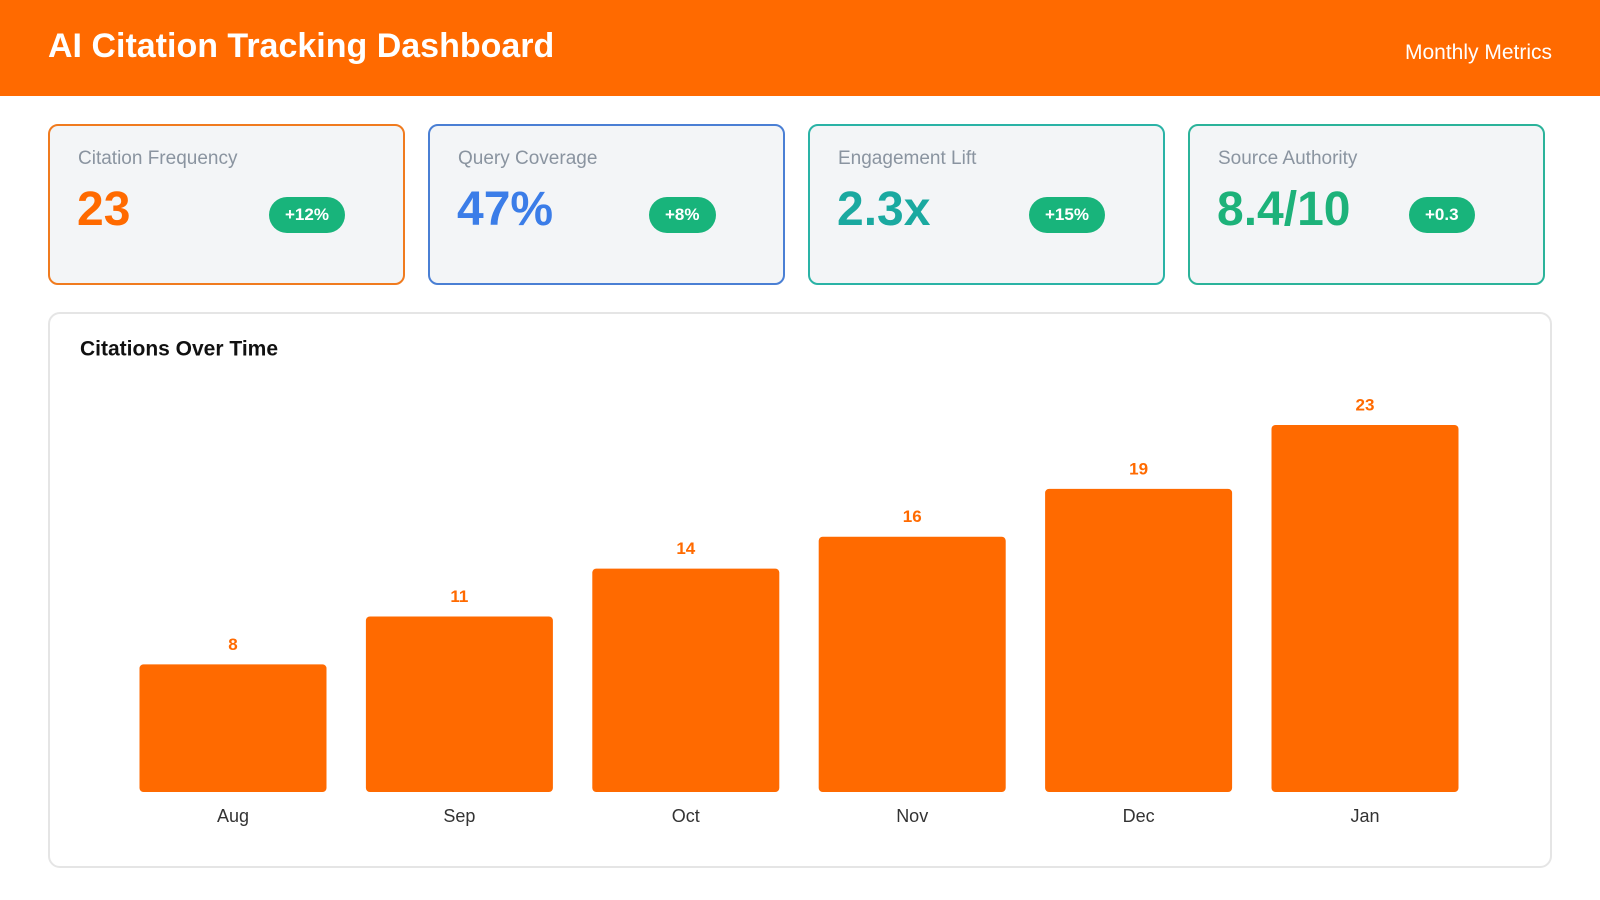 This screenshot has width=1600, height=900. What do you see at coordinates (1478, 52) in the screenshot?
I see `page-subtitle: Monthly Metrics` at bounding box center [1478, 52].